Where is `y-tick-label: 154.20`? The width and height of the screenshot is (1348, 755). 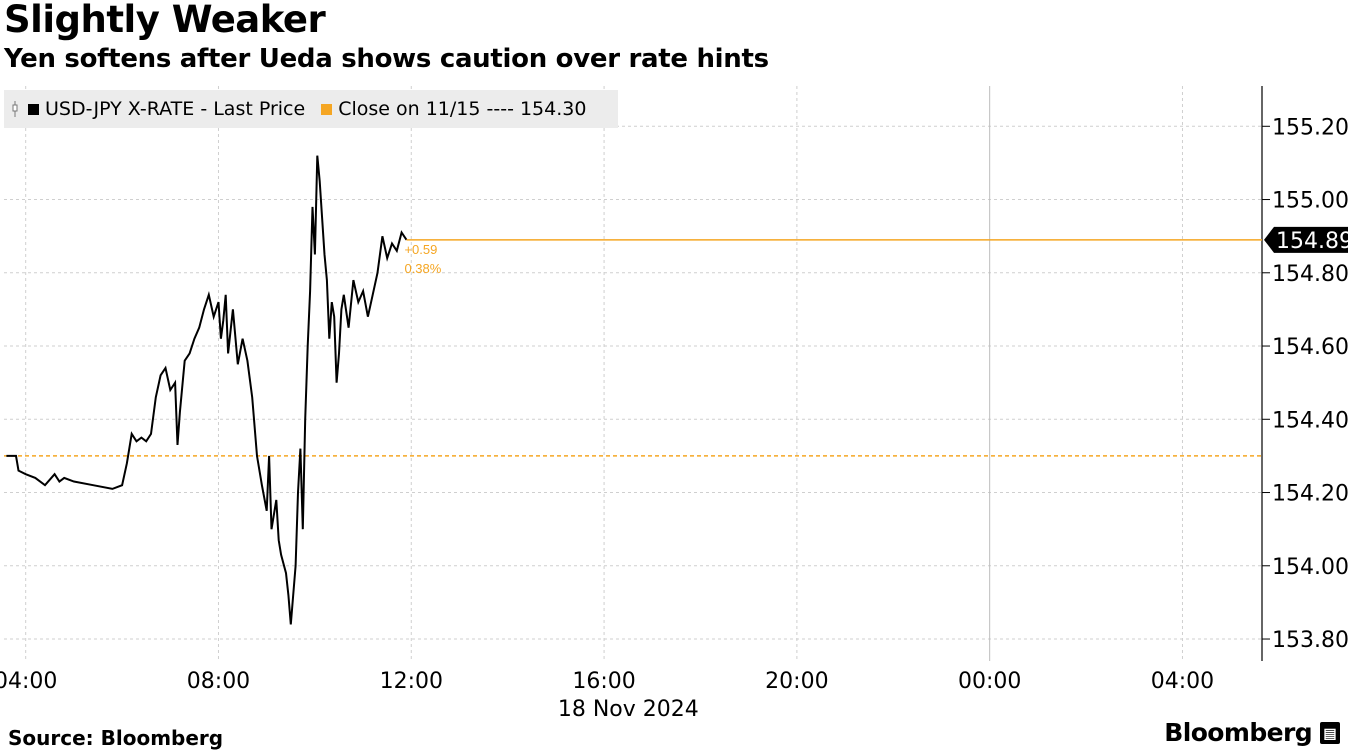 y-tick-label: 154.20 is located at coordinates (1310, 494).